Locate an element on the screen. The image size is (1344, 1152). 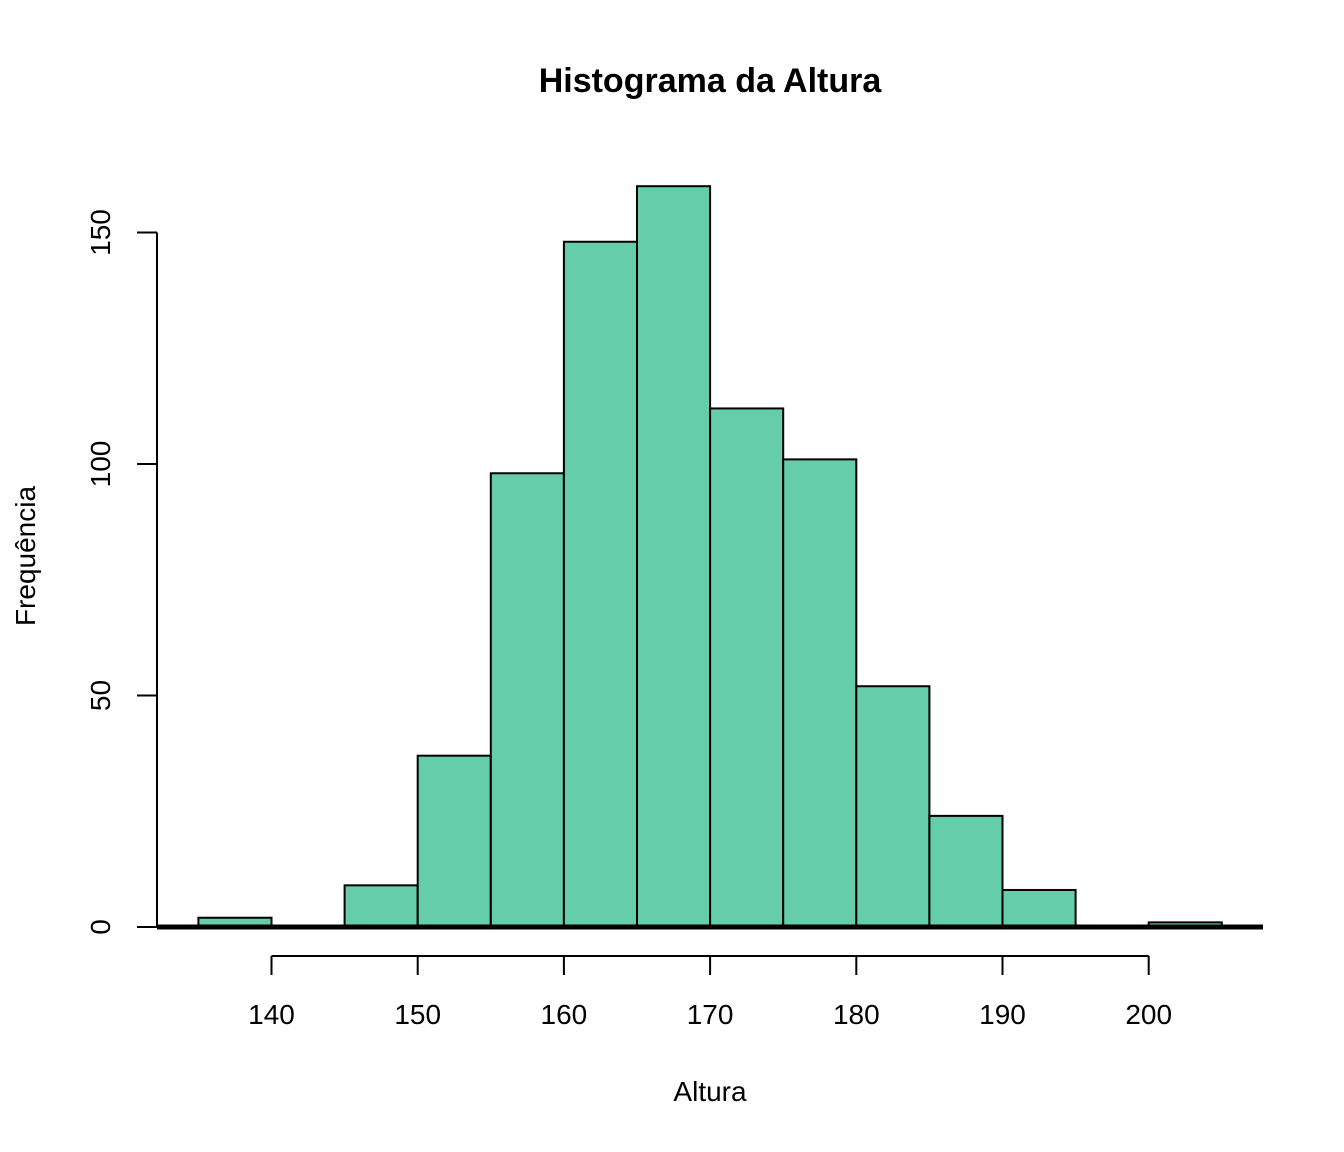
y-axis: 0 50 100 150 is located at coordinates (121, 572).